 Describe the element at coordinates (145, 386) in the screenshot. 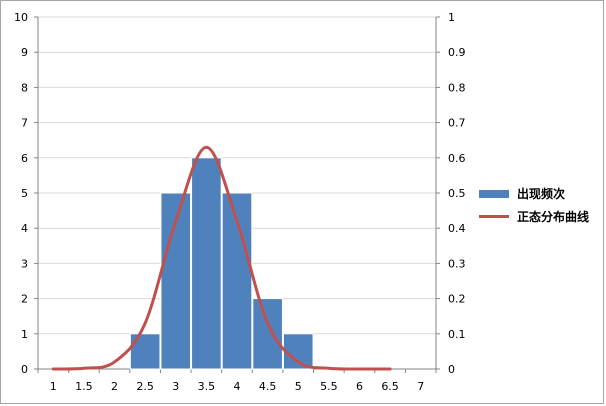

I see `x-tick-label-3: 2.5` at that location.